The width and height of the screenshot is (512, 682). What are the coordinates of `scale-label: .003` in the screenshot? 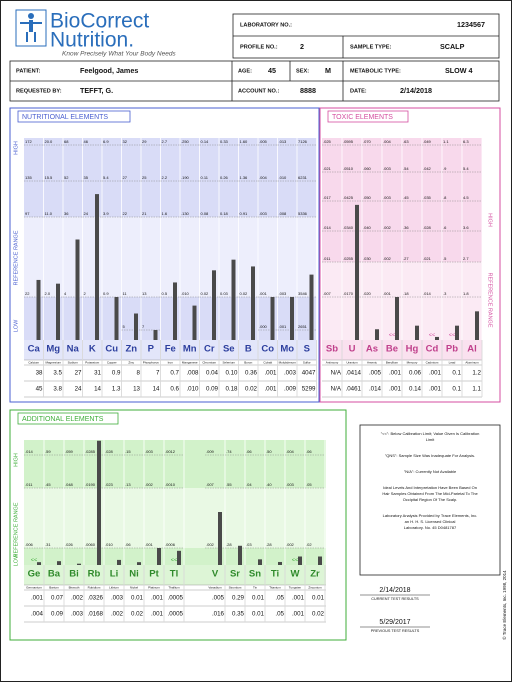 It's located at (387, 197).